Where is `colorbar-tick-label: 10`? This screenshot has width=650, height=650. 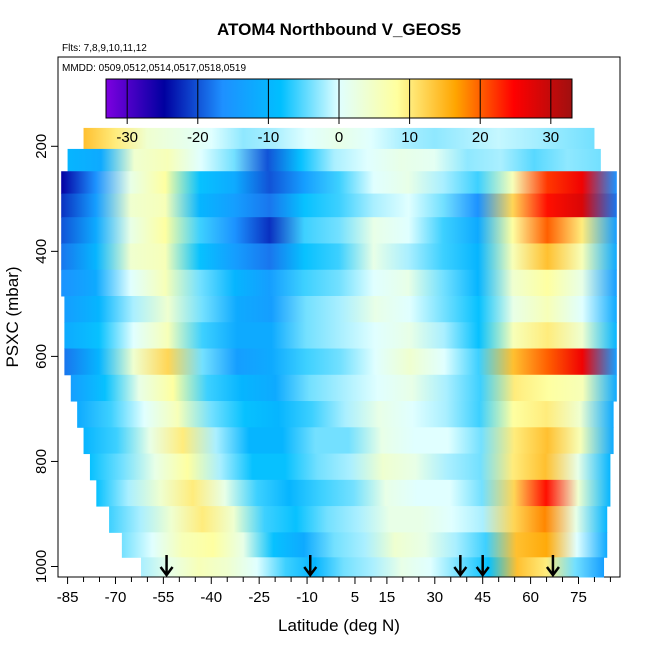 colorbar-tick-label: 10 is located at coordinates (409, 137).